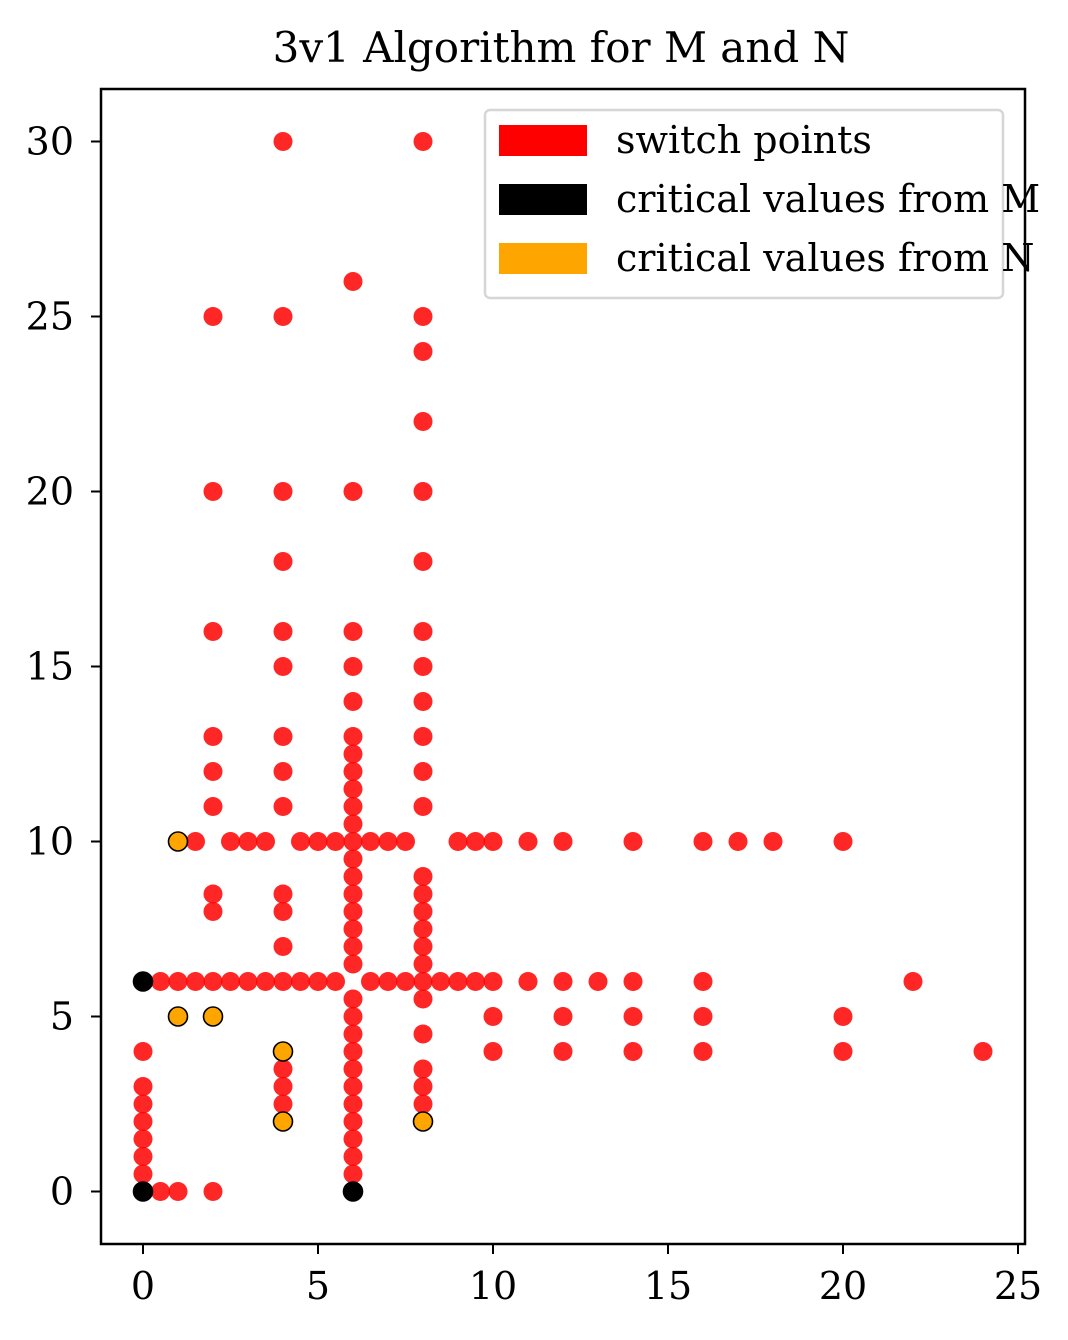 The image size is (1068, 1340). What do you see at coordinates (62, 1017) in the screenshot?
I see `y-tick-label: 5` at bounding box center [62, 1017].